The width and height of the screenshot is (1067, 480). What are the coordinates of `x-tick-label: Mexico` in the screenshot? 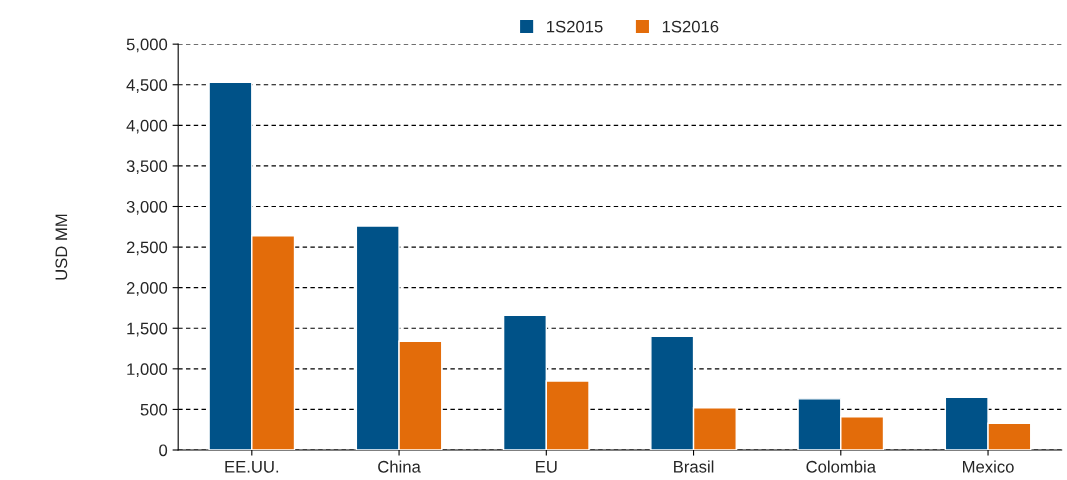 It's located at (988, 466).